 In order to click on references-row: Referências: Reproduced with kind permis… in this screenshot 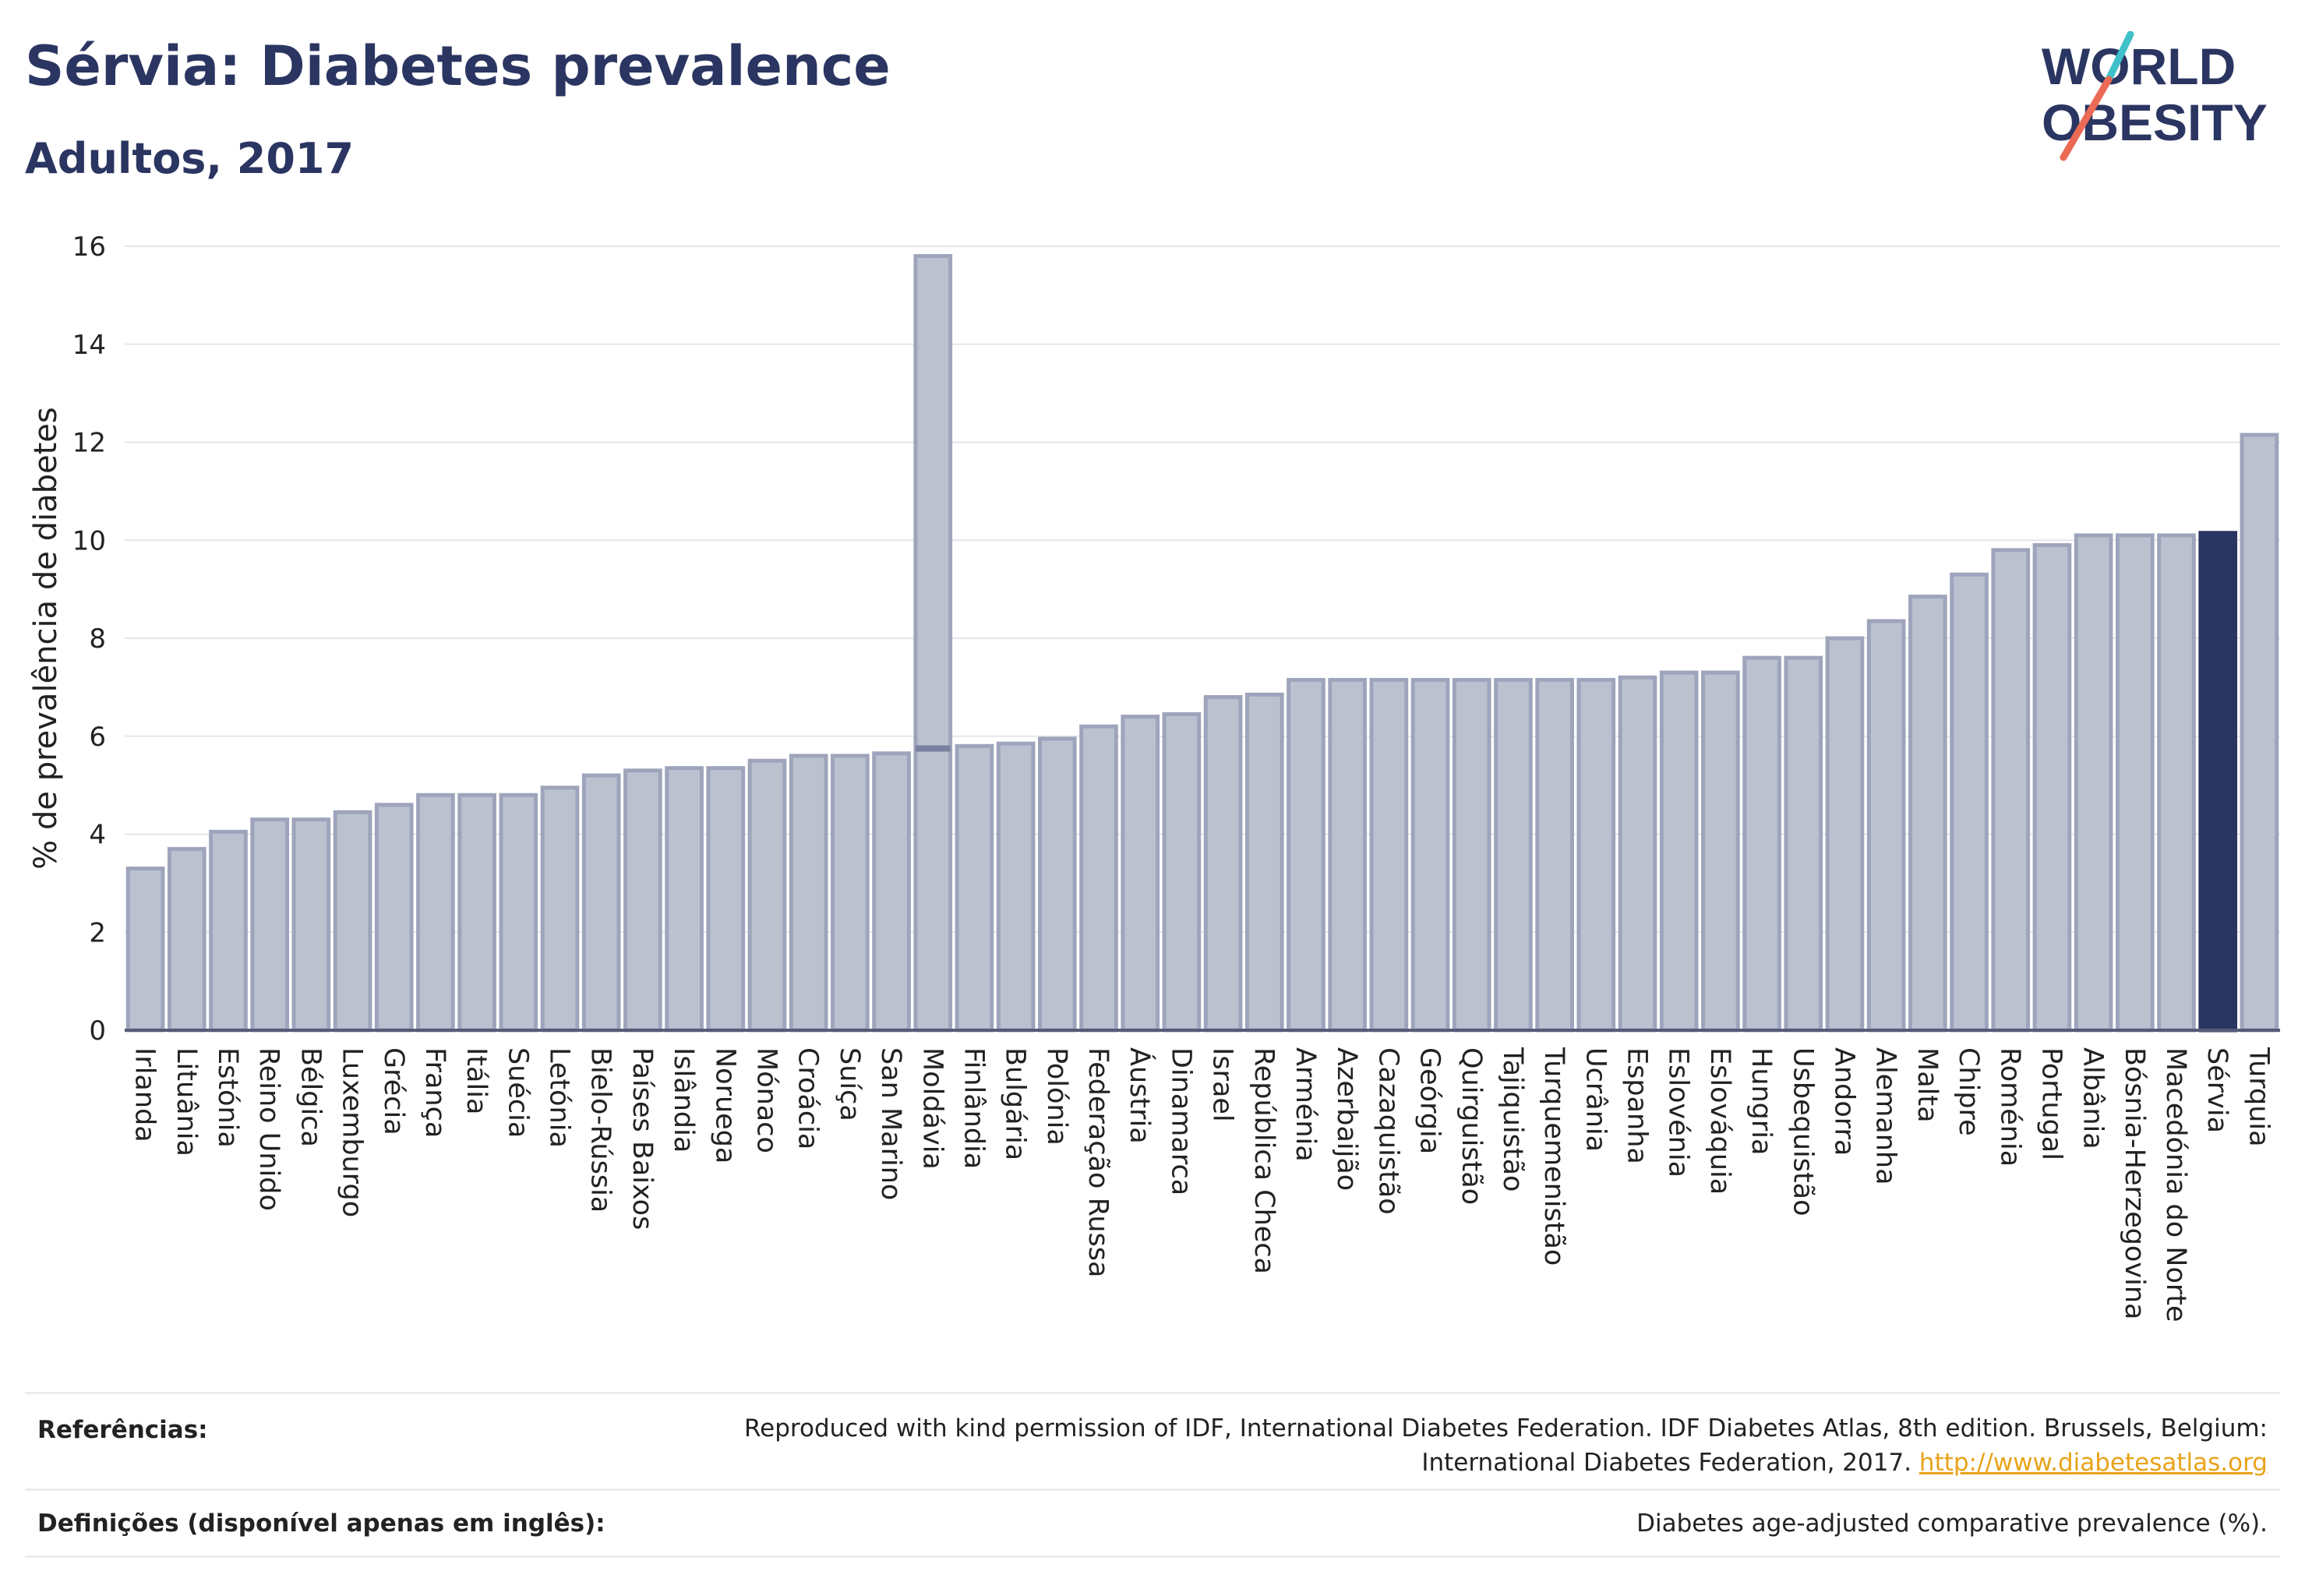, I will do `click(1152, 1440)`.